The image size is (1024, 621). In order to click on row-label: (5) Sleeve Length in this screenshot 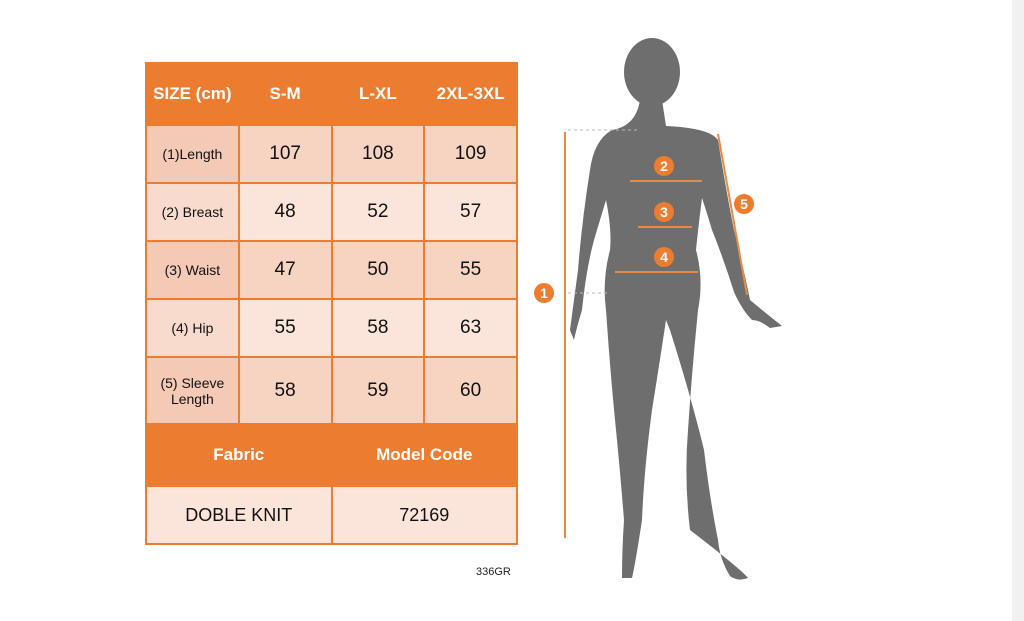, I will do `click(192, 390)`.